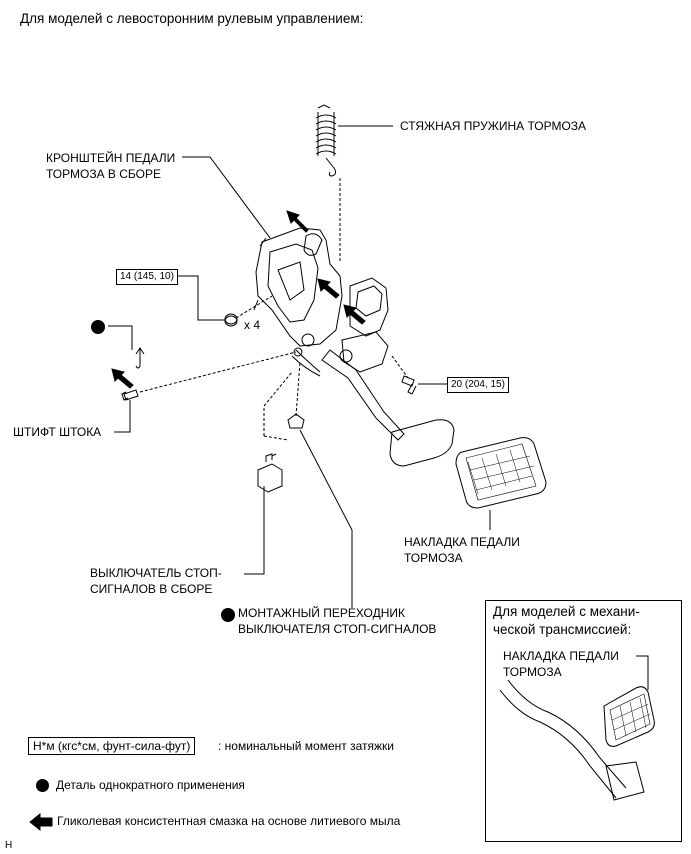  I want to click on stop-switch-drawing, so click(270, 473).